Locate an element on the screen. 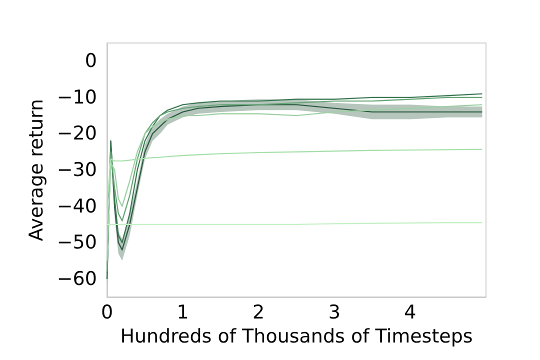 The image size is (540, 360). x-tick-label: 2 is located at coordinates (258, 313).